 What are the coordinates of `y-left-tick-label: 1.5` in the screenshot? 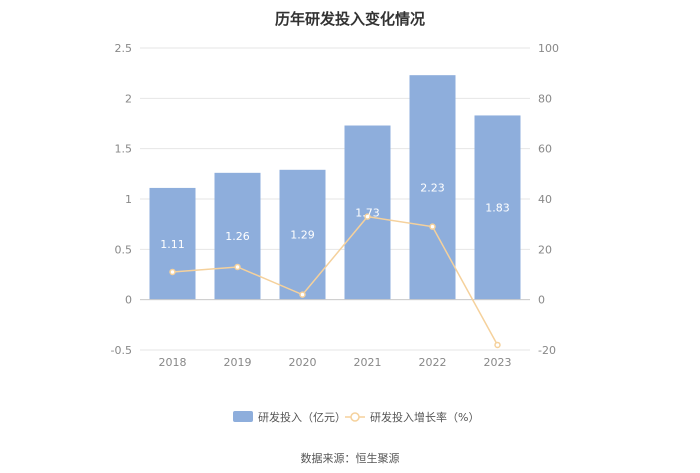 It's located at (124, 149).